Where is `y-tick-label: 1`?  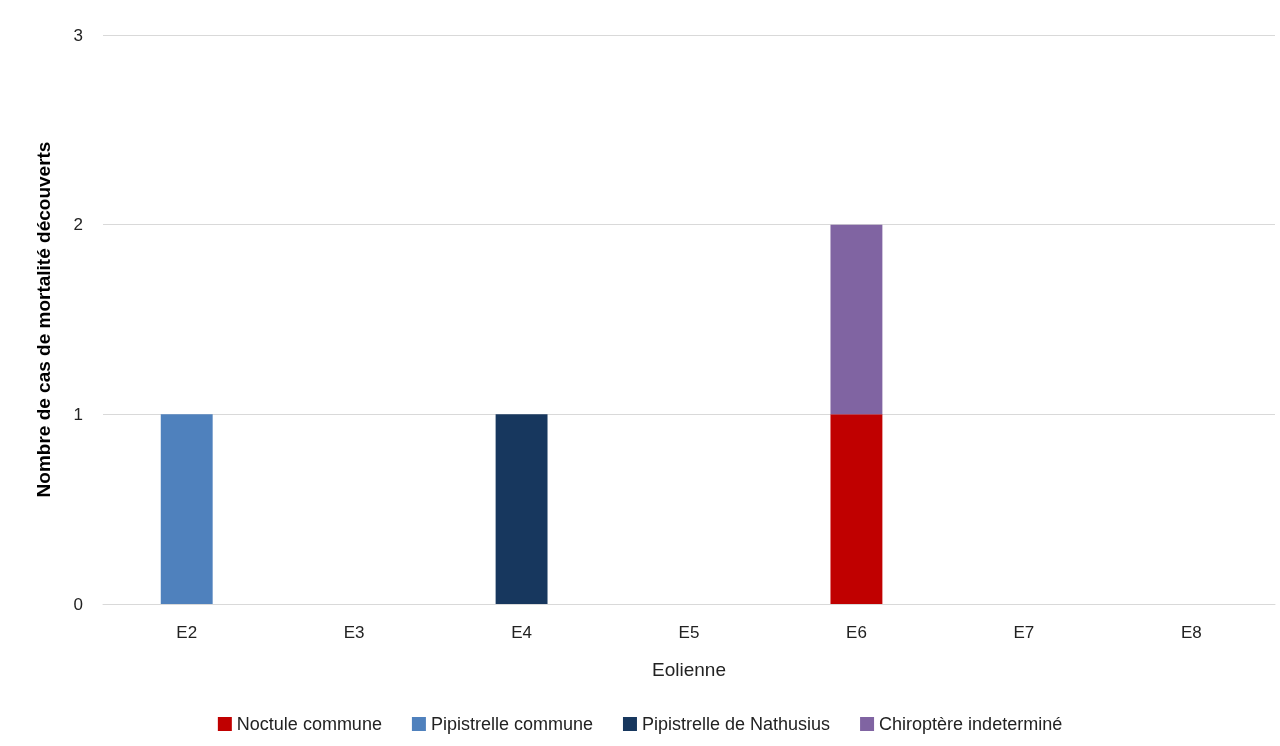
y-tick-label: 1 is located at coordinates (78, 414).